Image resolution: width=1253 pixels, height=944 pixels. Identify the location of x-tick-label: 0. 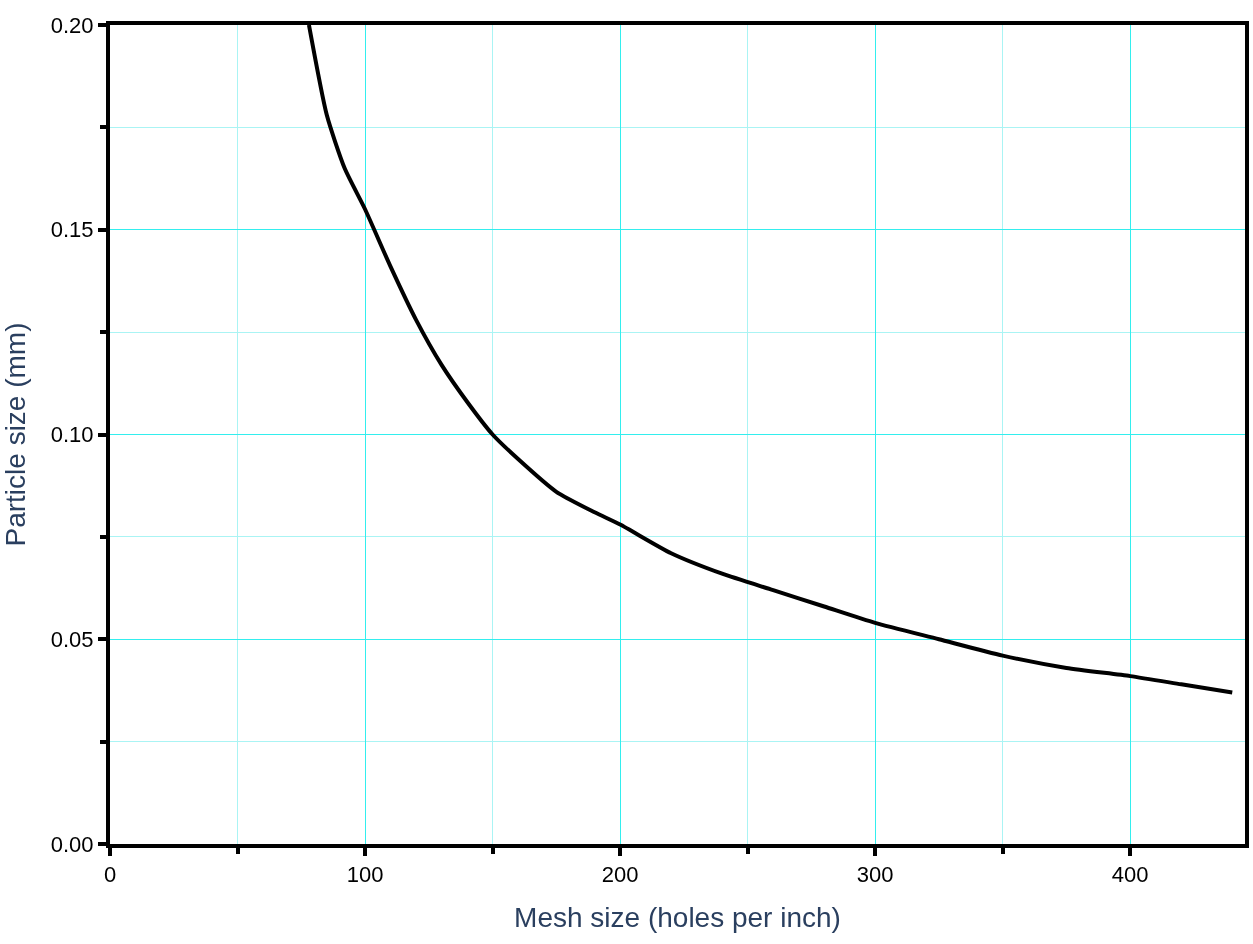
(110, 875).